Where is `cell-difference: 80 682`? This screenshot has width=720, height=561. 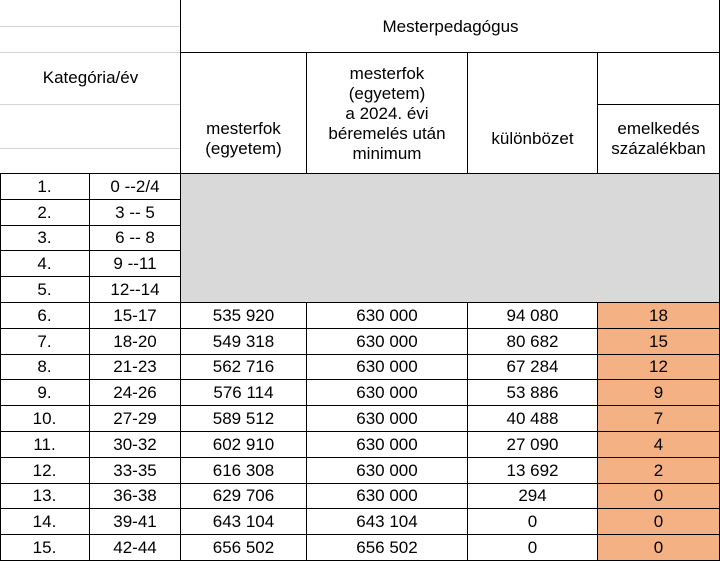 cell-difference: 80 682 is located at coordinates (532, 341).